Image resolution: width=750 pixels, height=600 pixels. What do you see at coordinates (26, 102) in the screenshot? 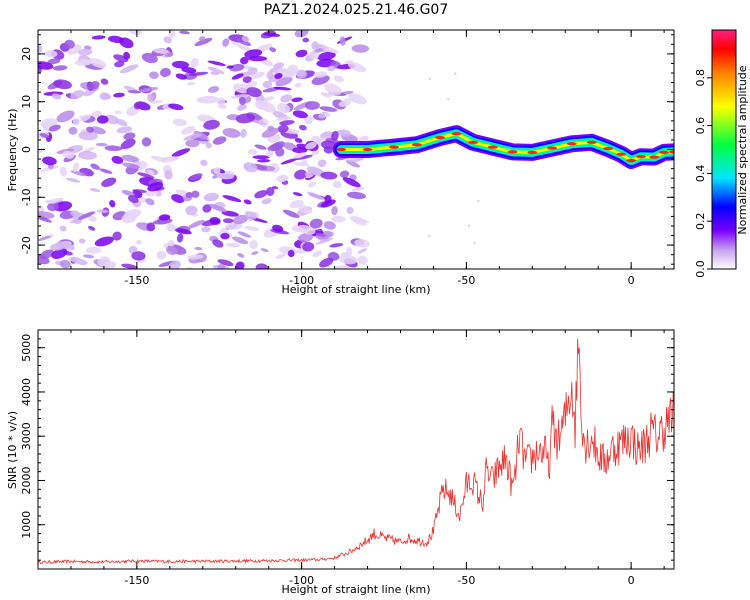
I see `y-tick-label: 10` at bounding box center [26, 102].